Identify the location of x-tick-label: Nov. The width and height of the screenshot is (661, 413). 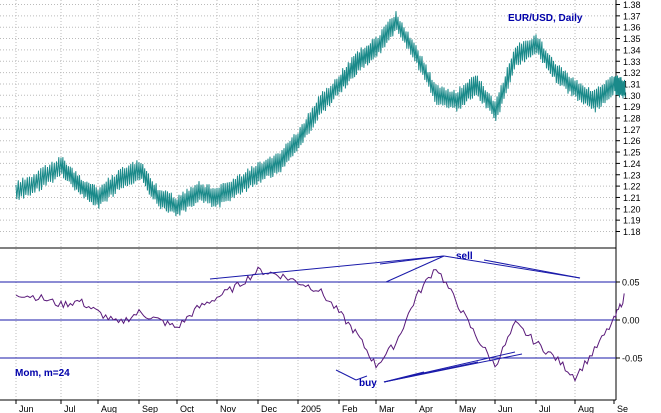
(228, 408).